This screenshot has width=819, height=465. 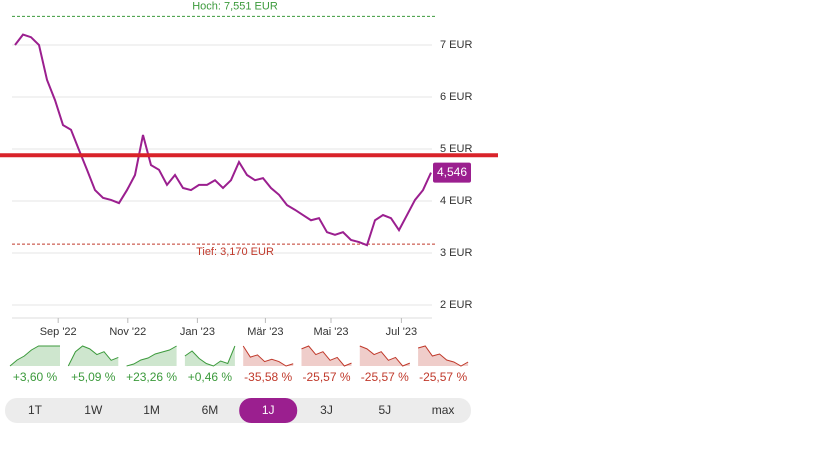 I want to click on x-tick-label: Jan '23, so click(x=197, y=332).